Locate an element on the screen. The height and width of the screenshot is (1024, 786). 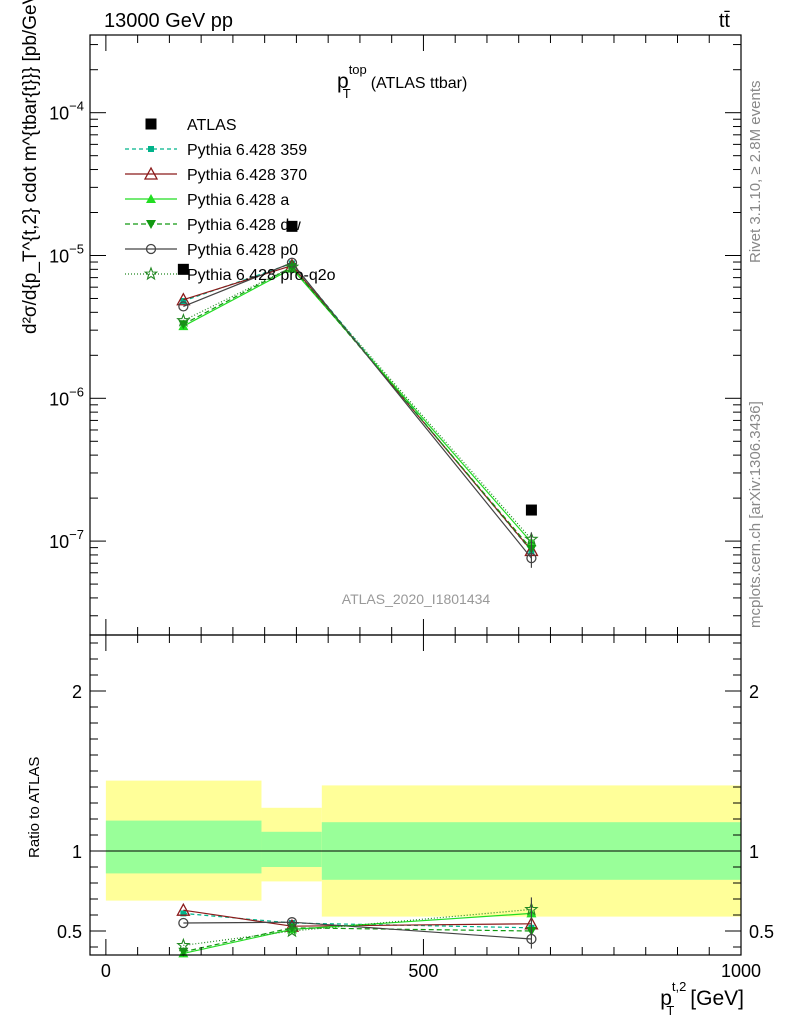
legend-entry-6: Pythia 6.428 pro-q2o is located at coordinates (230, 275).